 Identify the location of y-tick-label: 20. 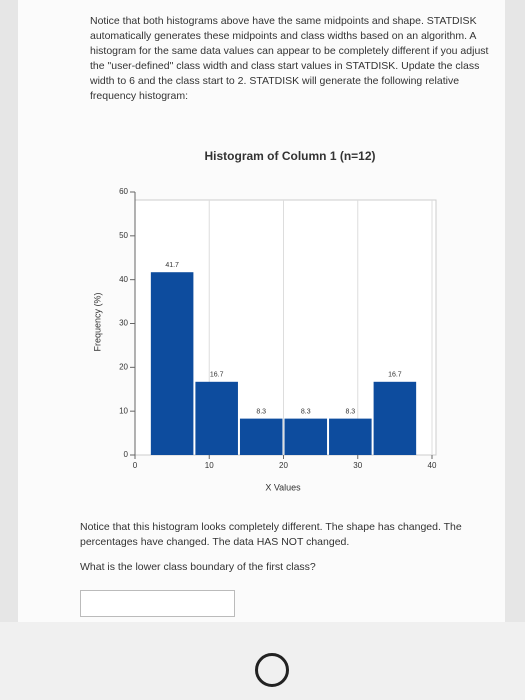
(123, 366).